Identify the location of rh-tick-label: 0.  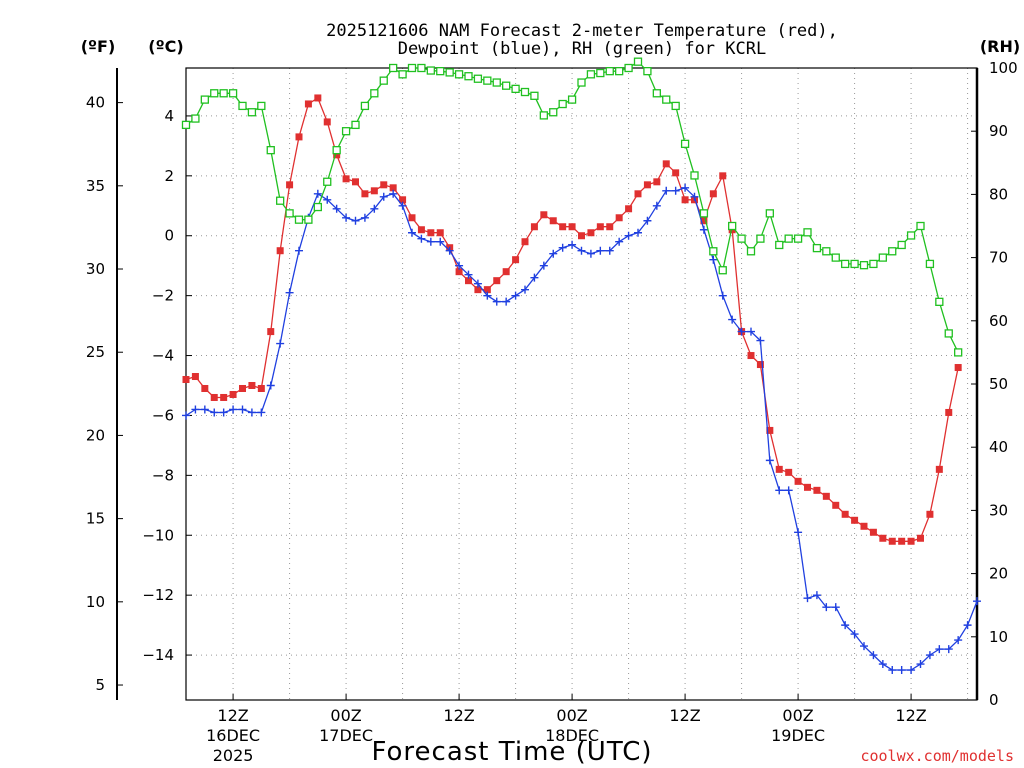
(994, 700).